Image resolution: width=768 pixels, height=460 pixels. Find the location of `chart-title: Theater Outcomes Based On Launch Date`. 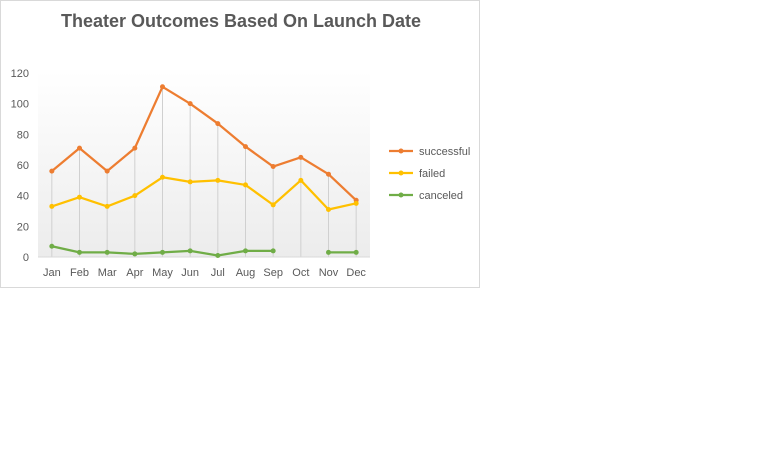

chart-title: Theater Outcomes Based On Launch Date is located at coordinates (241, 21).